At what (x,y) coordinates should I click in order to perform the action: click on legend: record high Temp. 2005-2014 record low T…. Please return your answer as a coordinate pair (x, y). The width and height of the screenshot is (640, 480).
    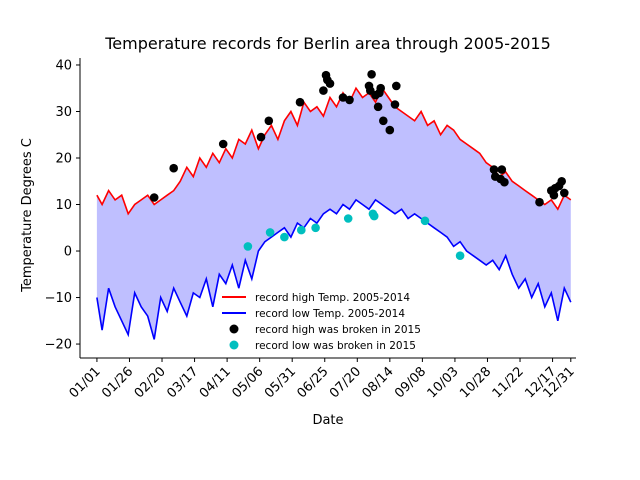
    Looking at the image, I should click on (321, 322).